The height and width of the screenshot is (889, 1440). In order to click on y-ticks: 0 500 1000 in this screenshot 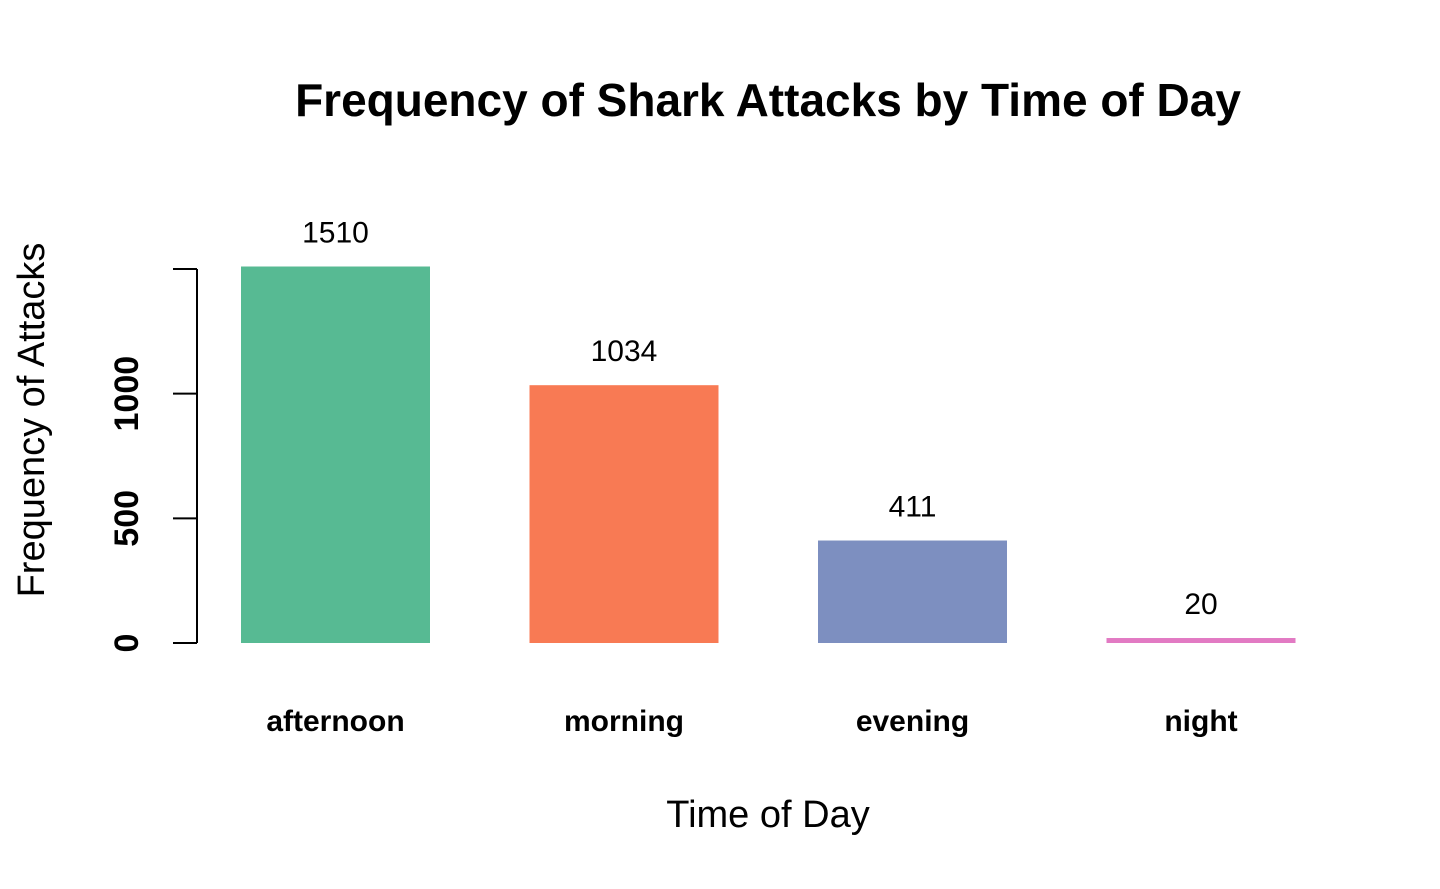, I will do `click(152, 460)`.